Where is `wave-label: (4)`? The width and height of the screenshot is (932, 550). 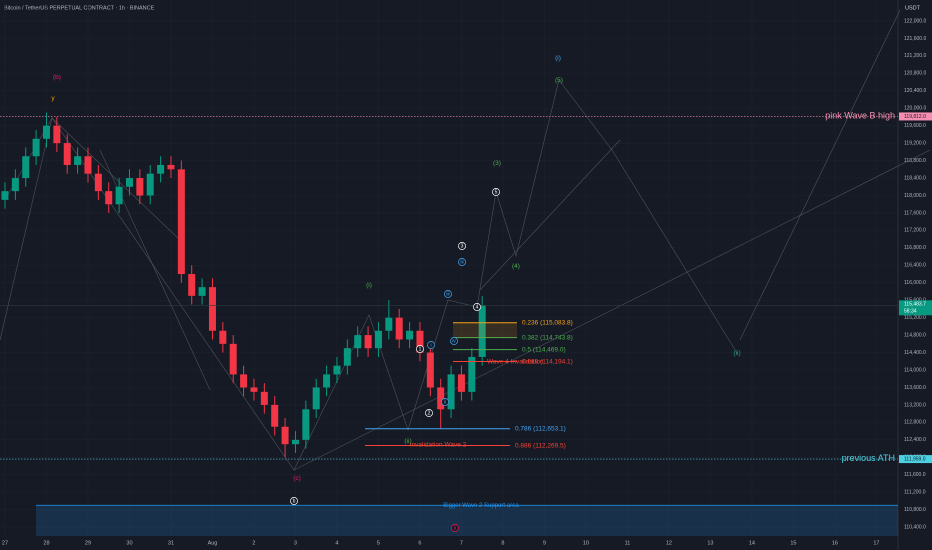 wave-label: (4) is located at coordinates (516, 266).